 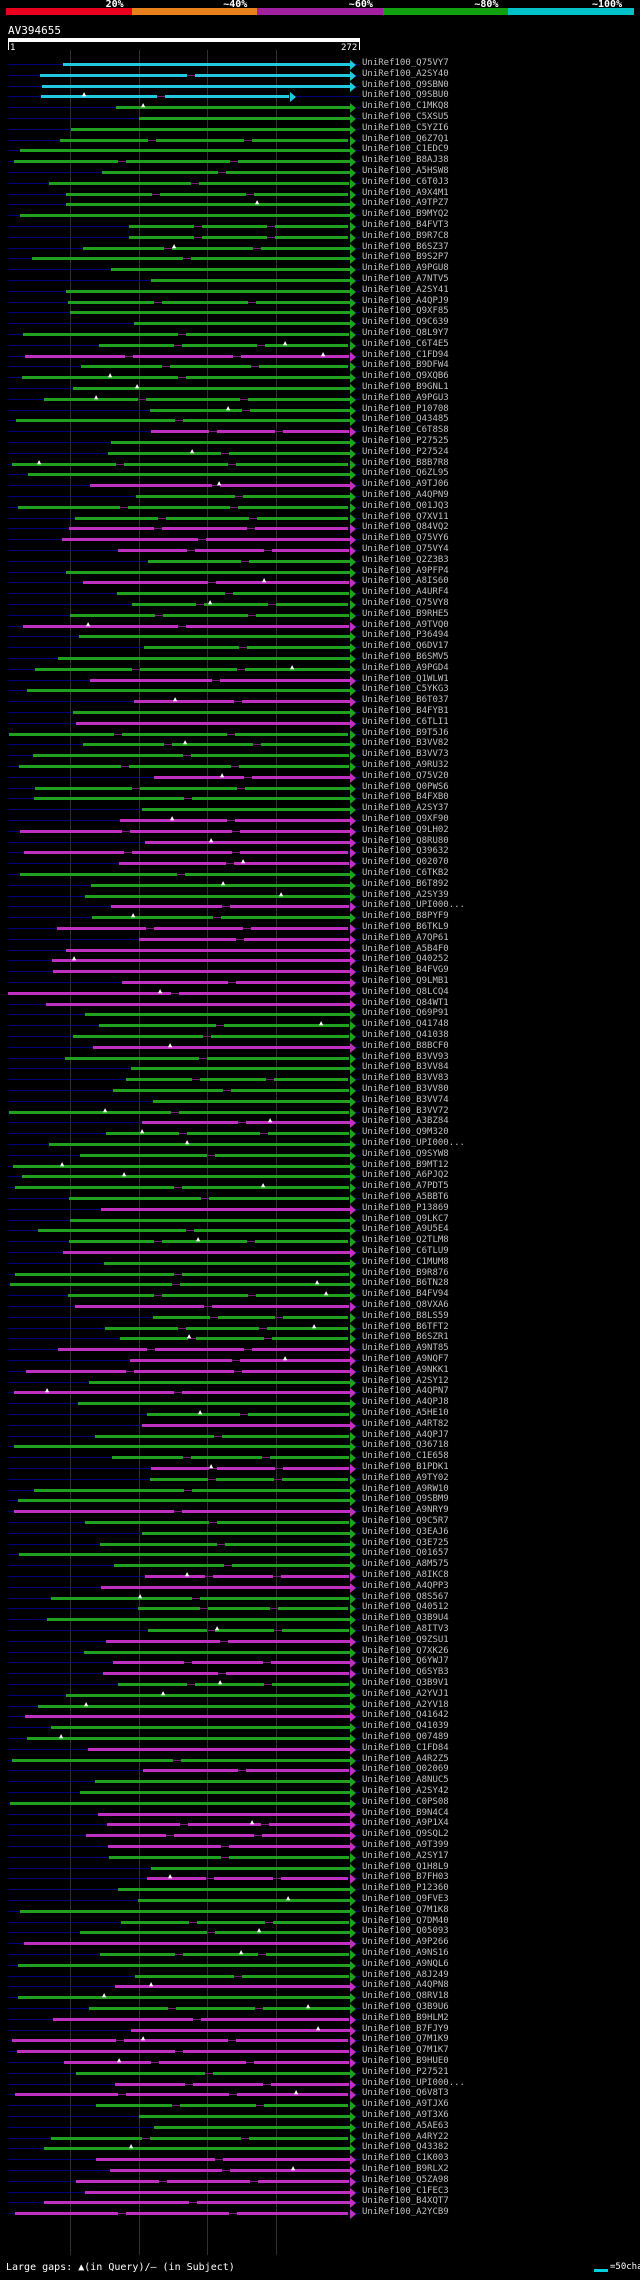 What do you see at coordinates (320, 755) in the screenshot?
I see `hit-row: UniRef100_B3VV73` at bounding box center [320, 755].